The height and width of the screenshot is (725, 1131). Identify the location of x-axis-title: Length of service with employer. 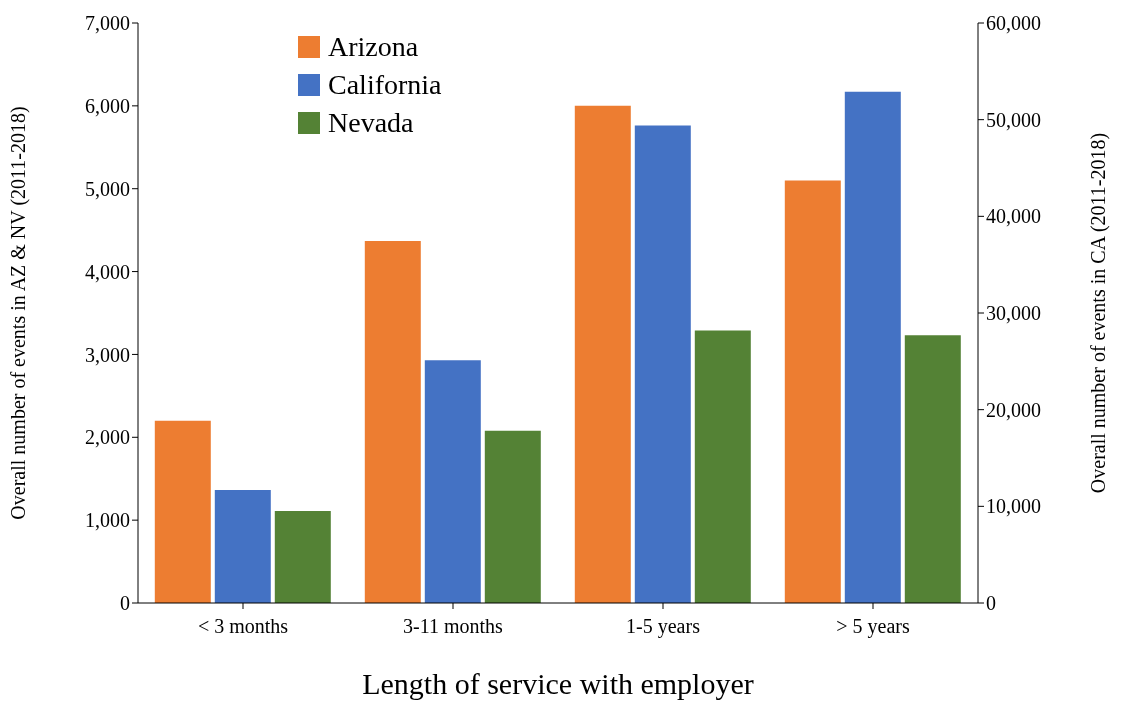
(558, 684).